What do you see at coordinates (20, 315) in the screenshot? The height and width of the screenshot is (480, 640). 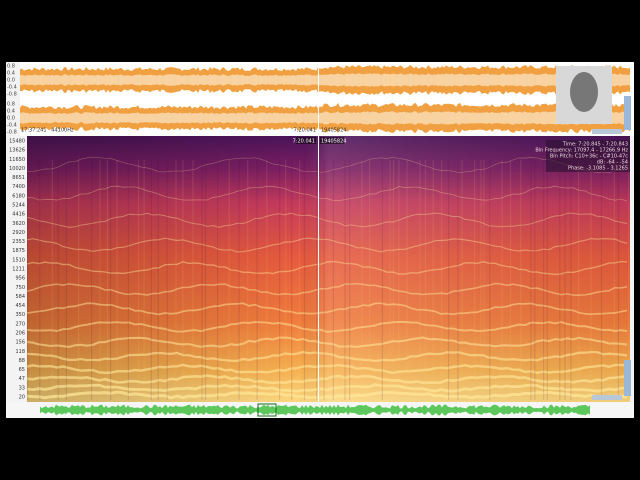 I see `frequency-label: 350` at bounding box center [20, 315].